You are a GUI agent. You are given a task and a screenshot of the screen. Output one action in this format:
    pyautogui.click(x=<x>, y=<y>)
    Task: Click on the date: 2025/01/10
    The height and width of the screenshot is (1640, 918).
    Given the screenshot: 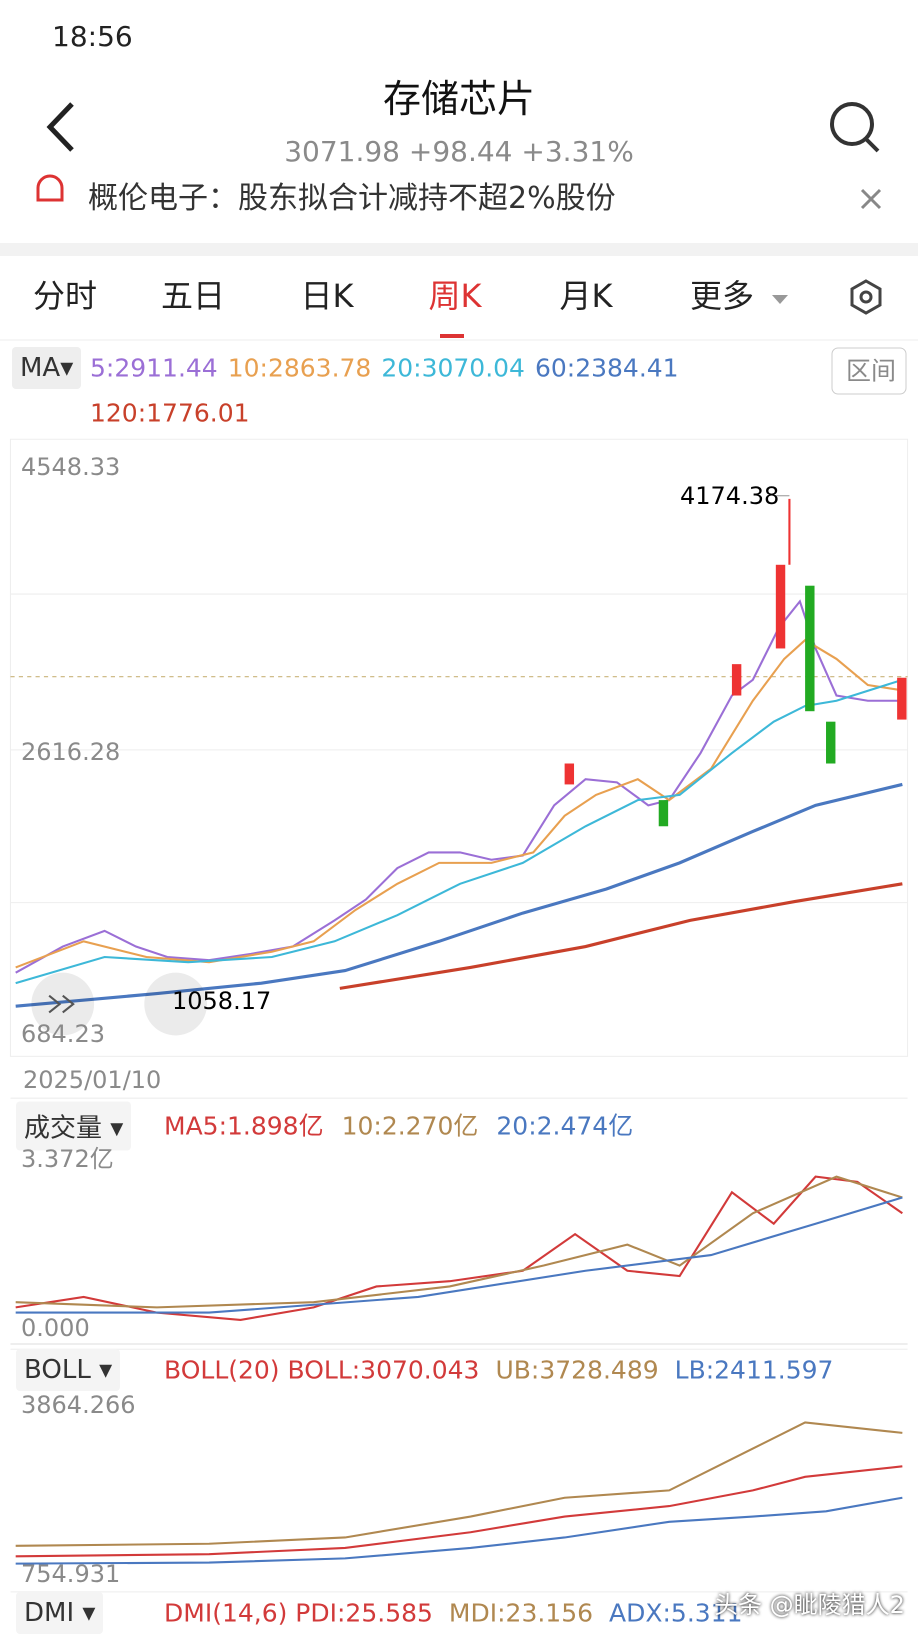 What is the action you would take?
    pyautogui.click(x=92, y=1080)
    